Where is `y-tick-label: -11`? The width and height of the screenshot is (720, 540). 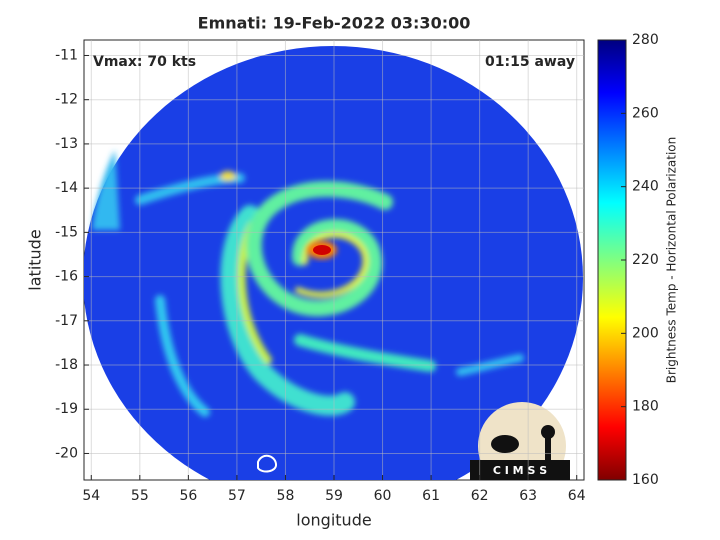 y-tick-label: -11 is located at coordinates (66, 55).